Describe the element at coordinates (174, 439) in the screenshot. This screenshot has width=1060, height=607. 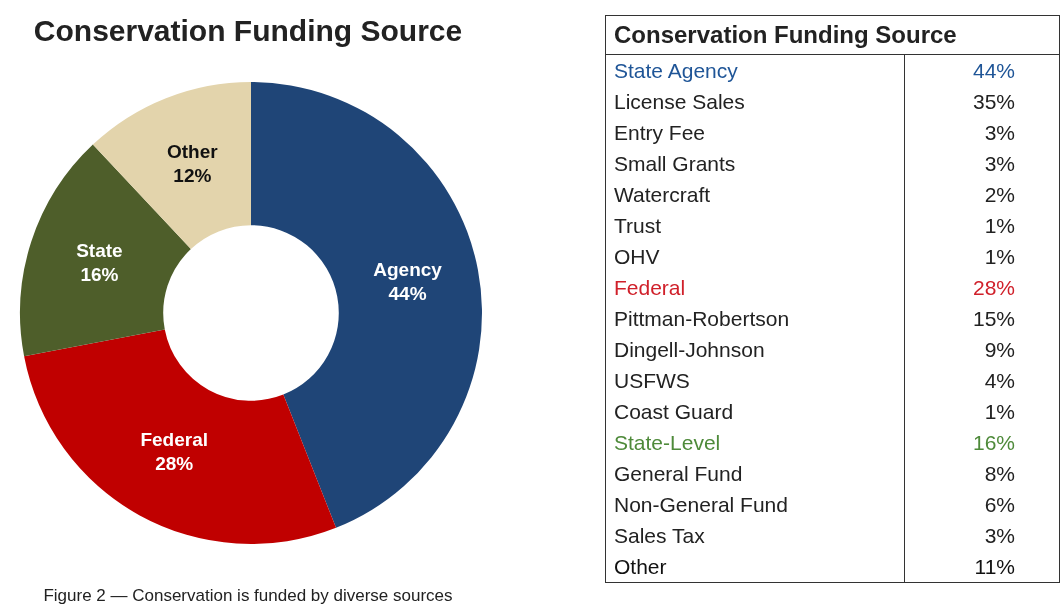
I see `slice-label: Federal` at that location.